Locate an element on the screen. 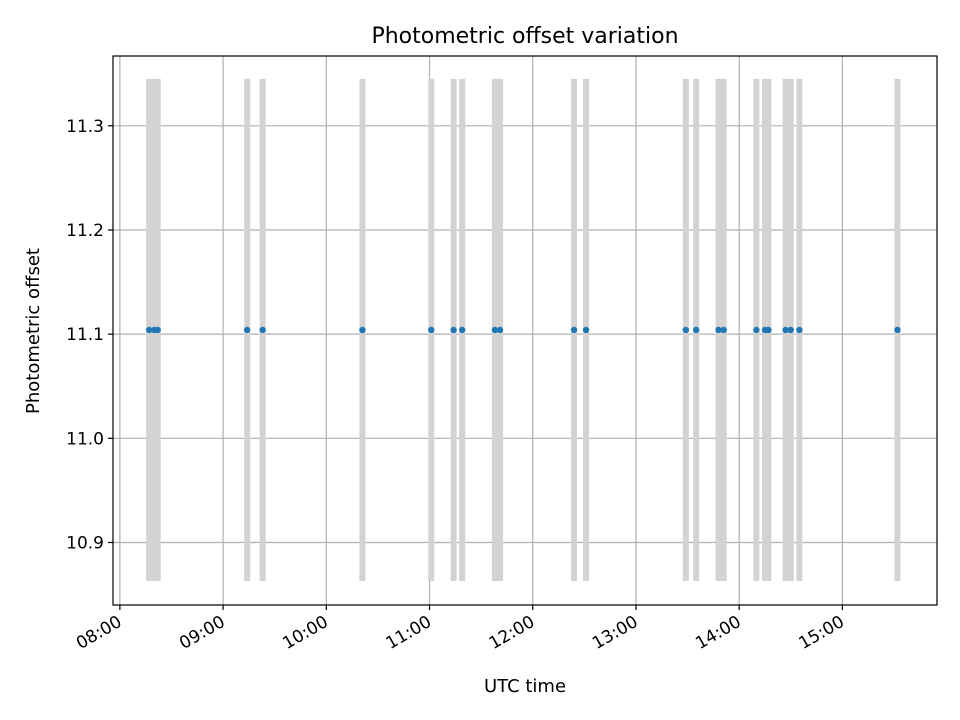 This screenshot has width=960, height=720. y-tick-label: 11.2 is located at coordinates (85, 231).